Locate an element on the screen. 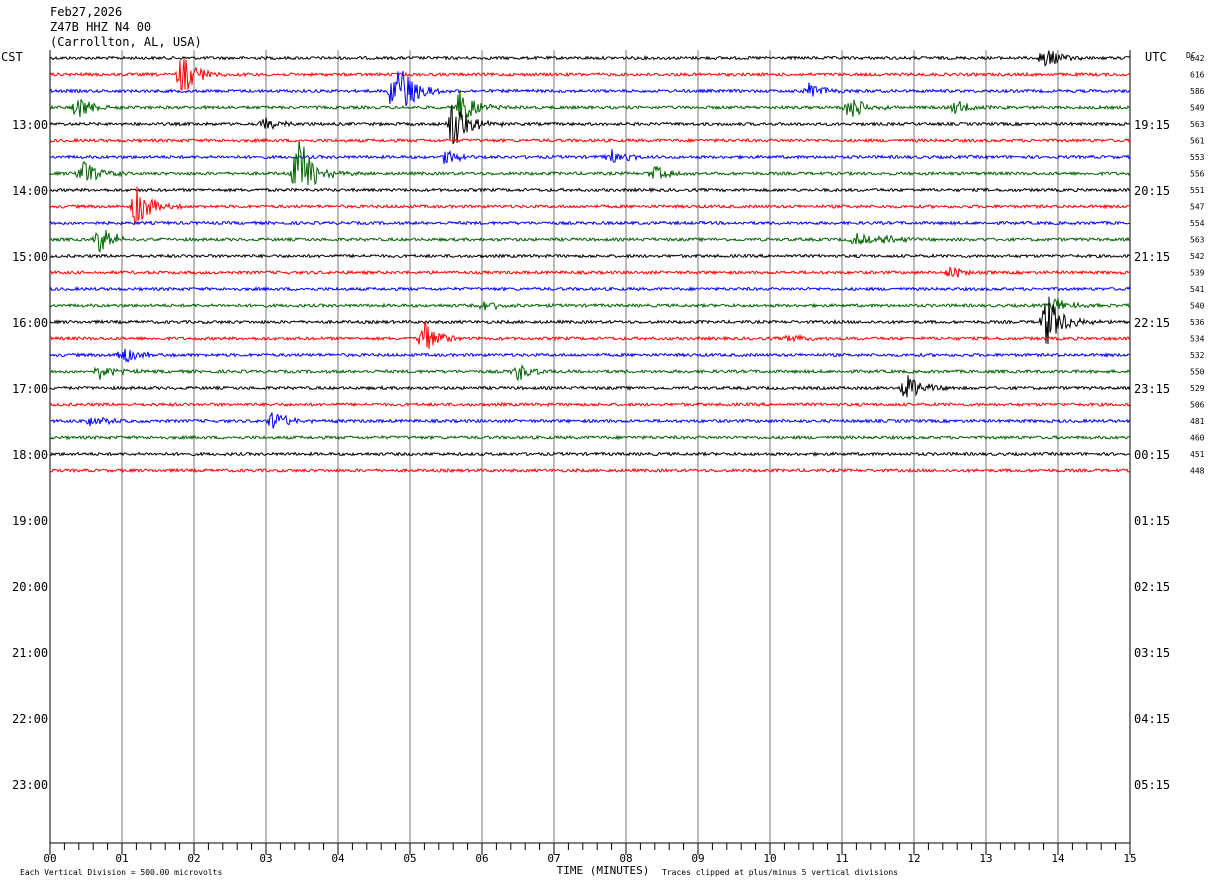 The image size is (1210, 886). x-tick-label: 11 is located at coordinates (841, 858).